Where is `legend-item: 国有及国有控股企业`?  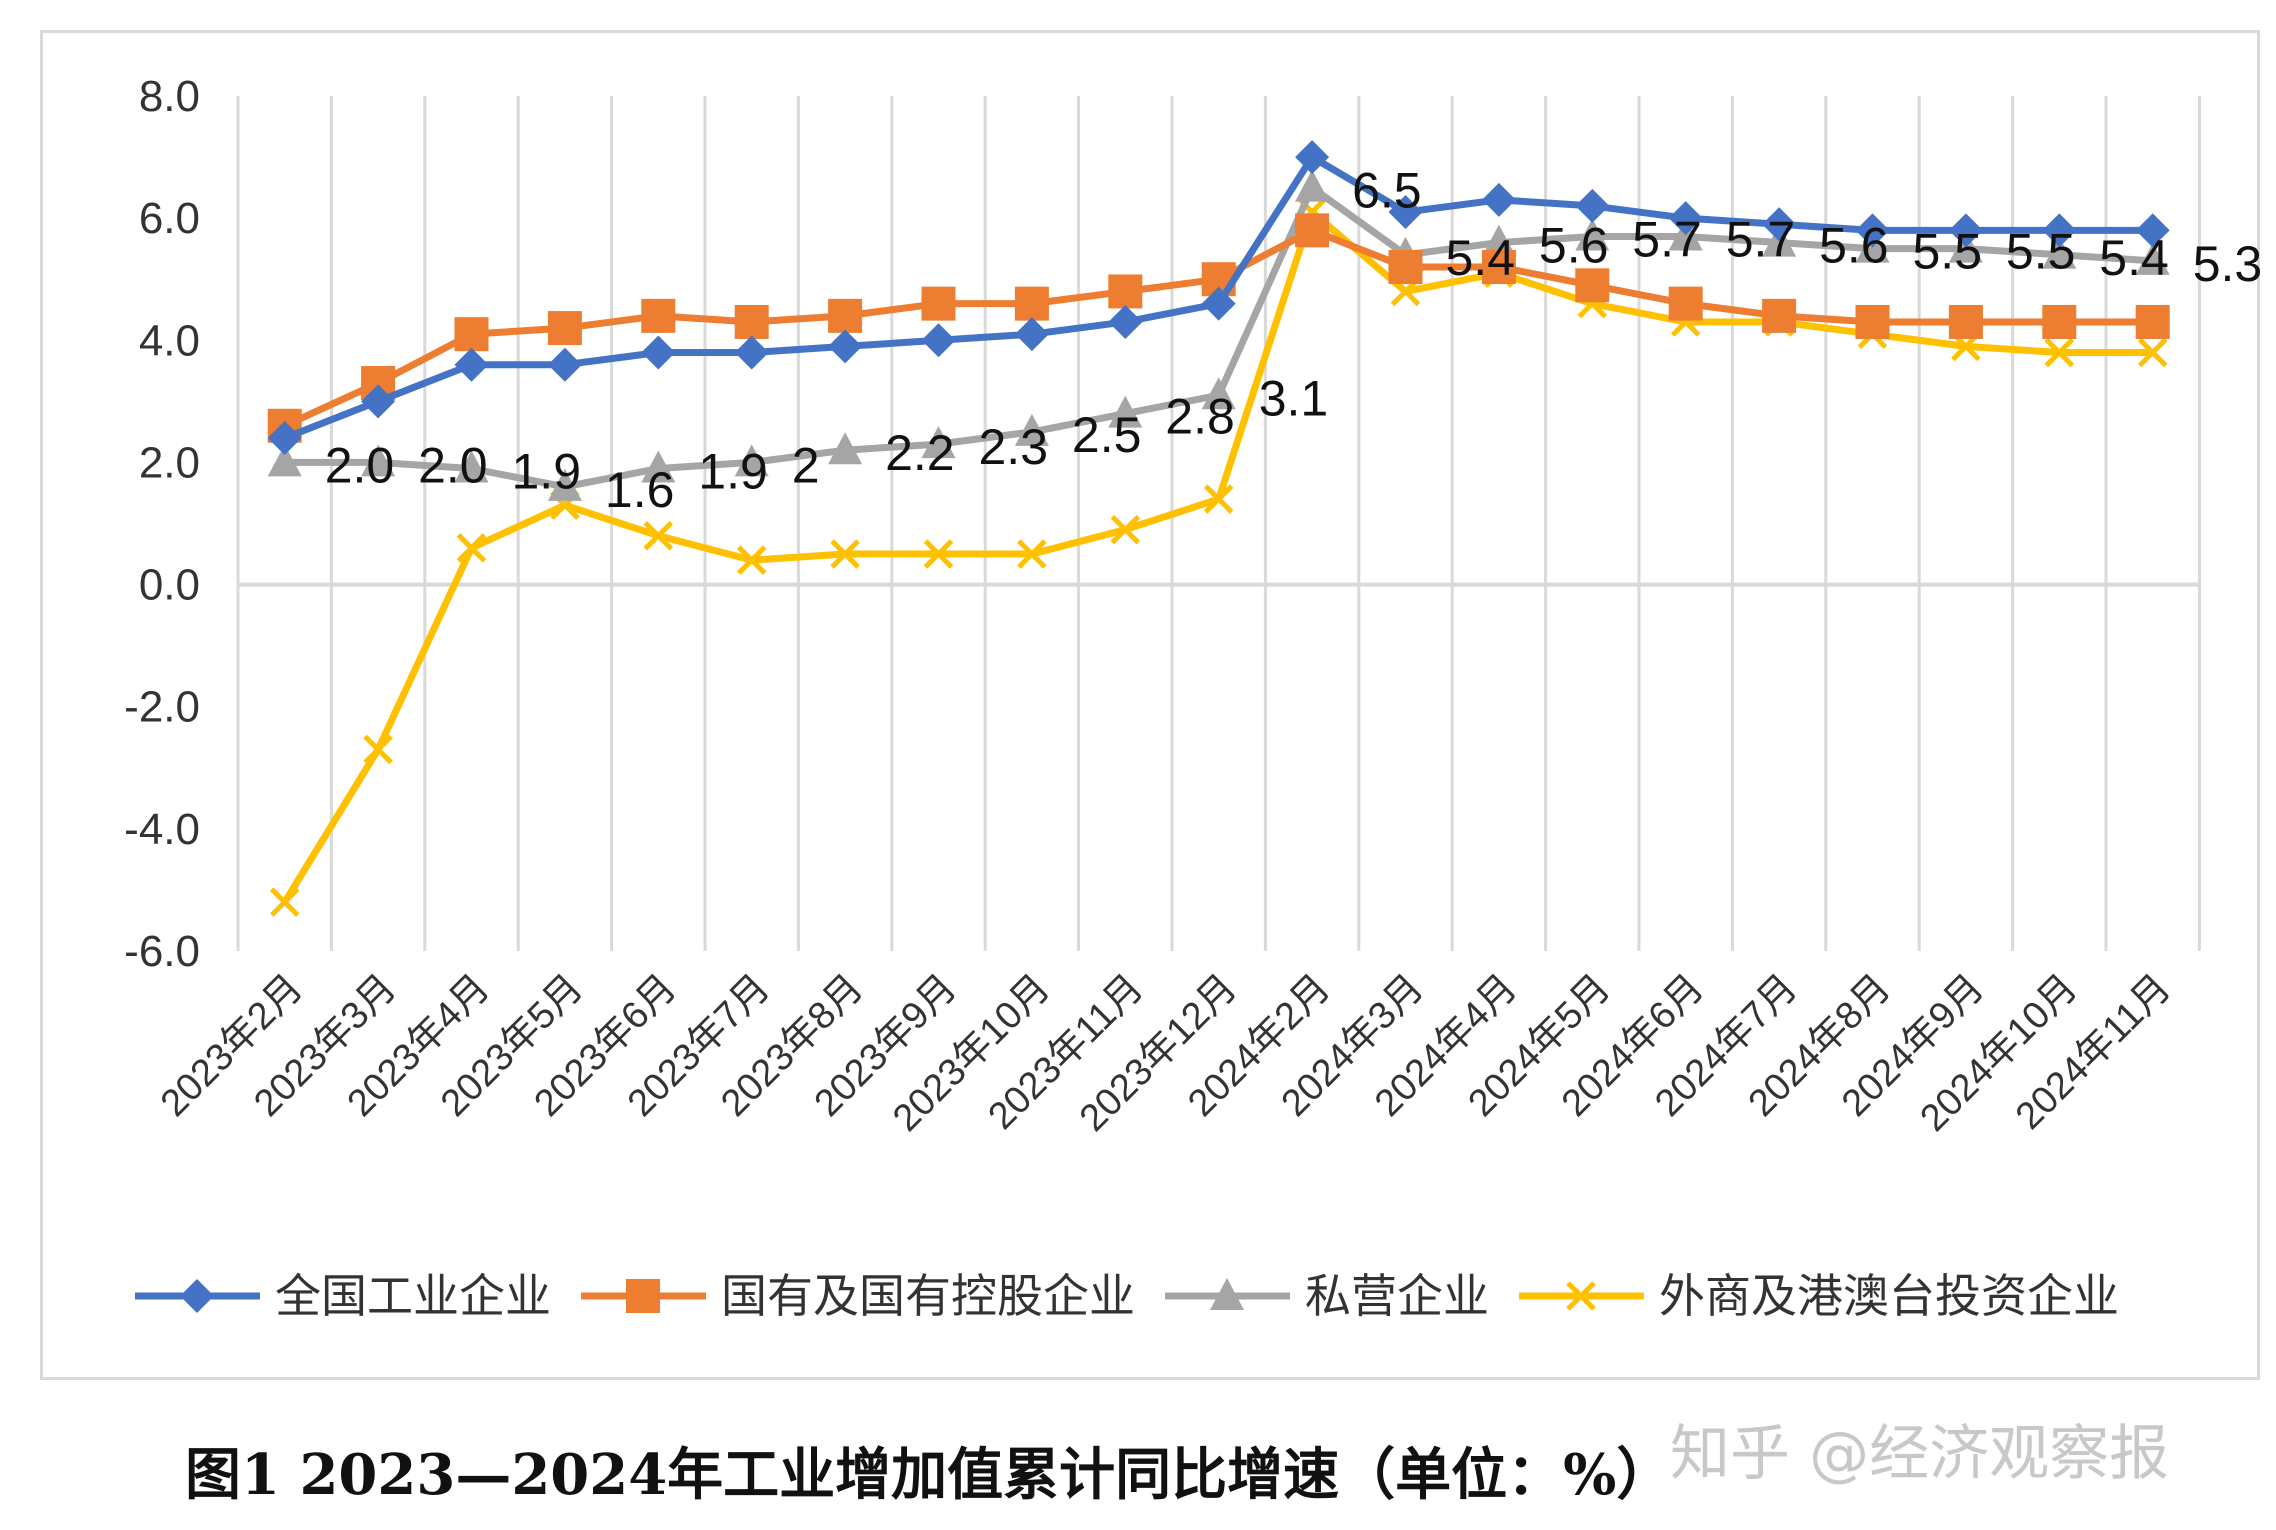
legend-item: 国有及国有控股企业 is located at coordinates (858, 1296).